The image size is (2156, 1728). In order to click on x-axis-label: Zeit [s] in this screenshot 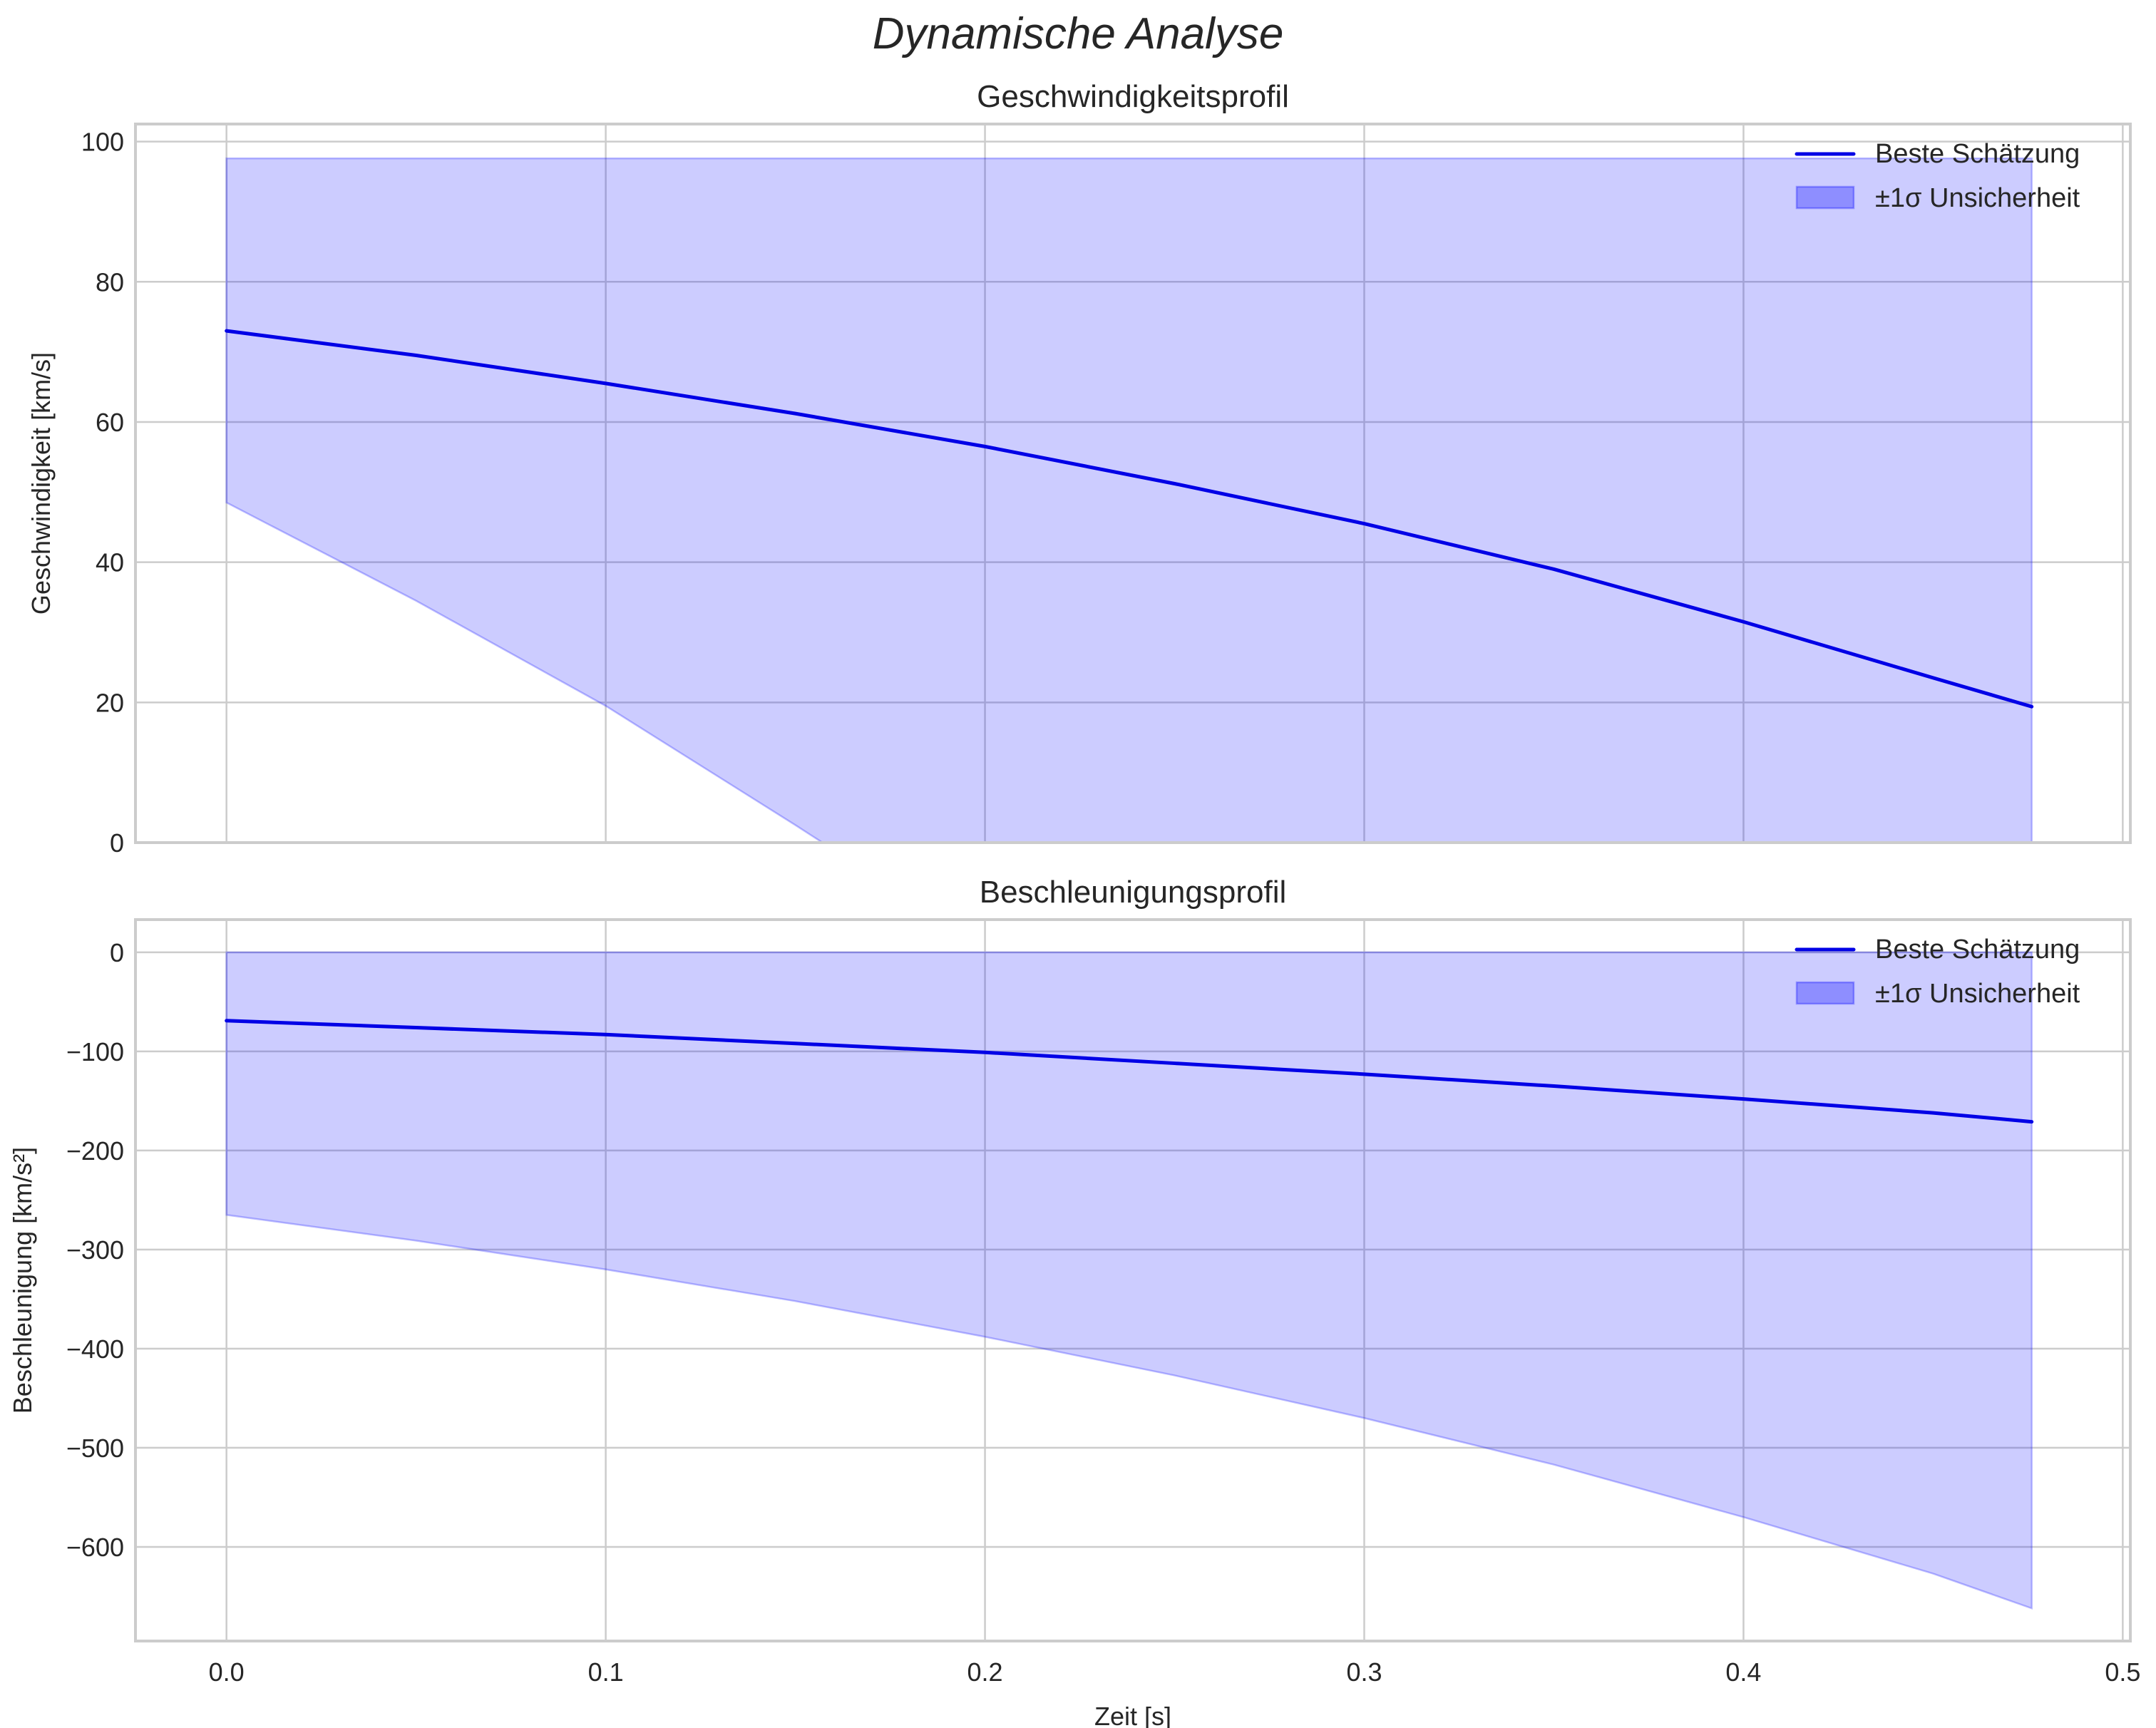, I will do `click(1132, 1715)`.